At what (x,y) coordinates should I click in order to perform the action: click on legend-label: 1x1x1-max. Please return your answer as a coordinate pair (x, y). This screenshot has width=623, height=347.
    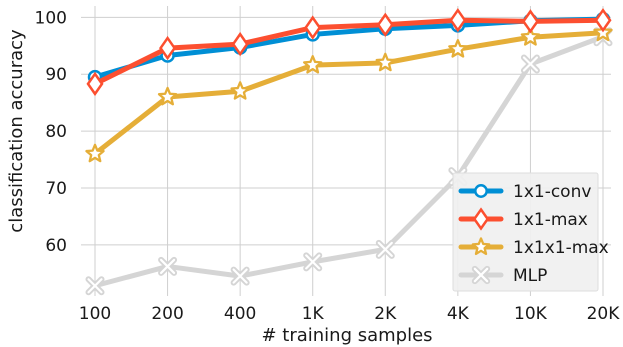
    Looking at the image, I should click on (561, 248).